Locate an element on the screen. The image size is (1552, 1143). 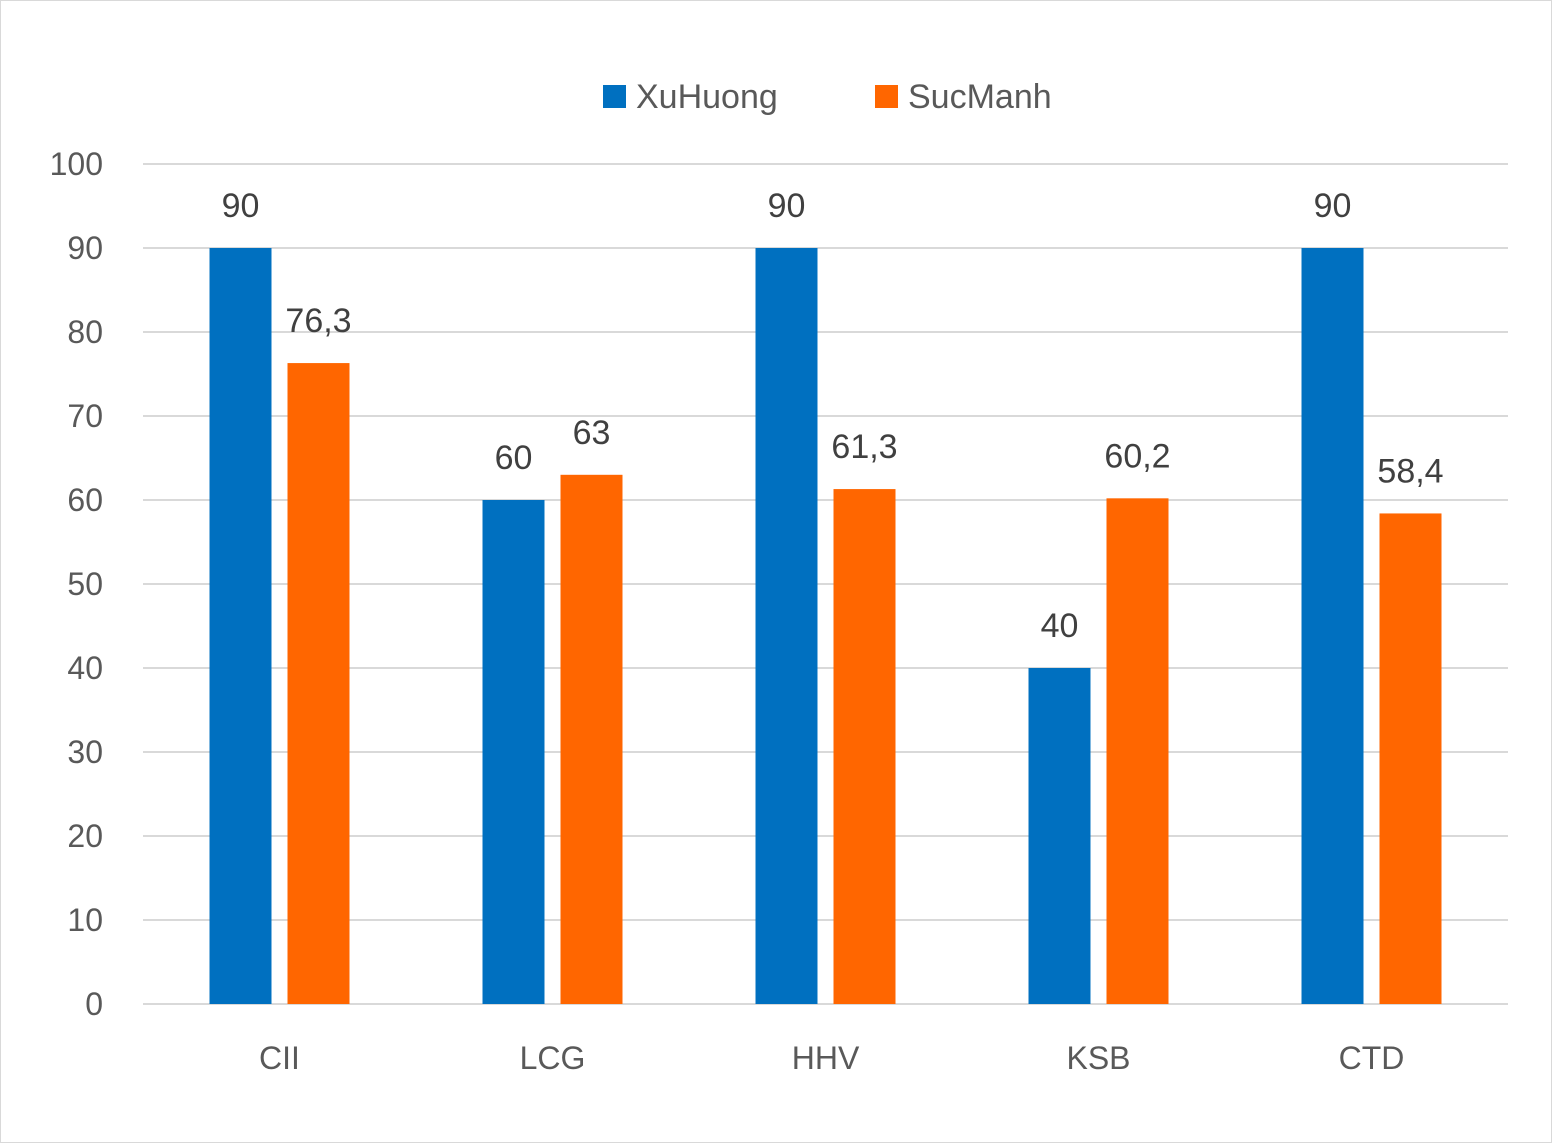
data-label: 60,2 is located at coordinates (1137, 456).